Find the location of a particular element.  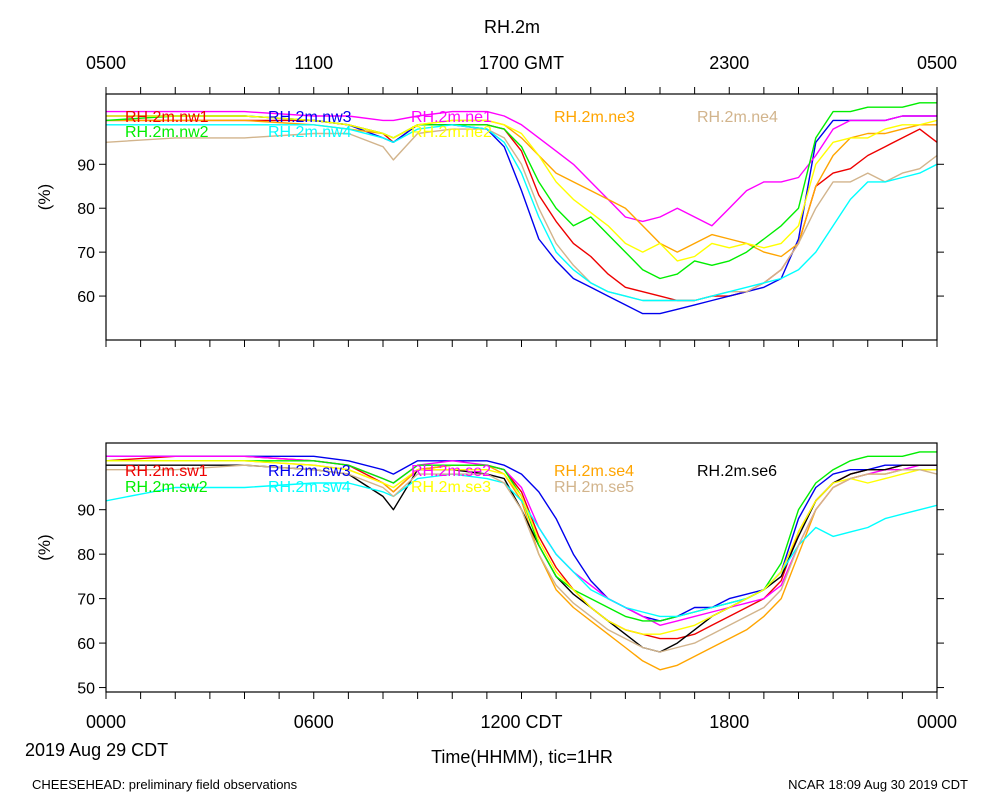

legend-entry-rh-2m-sw2: RH.2m.sw2 is located at coordinates (166, 487).